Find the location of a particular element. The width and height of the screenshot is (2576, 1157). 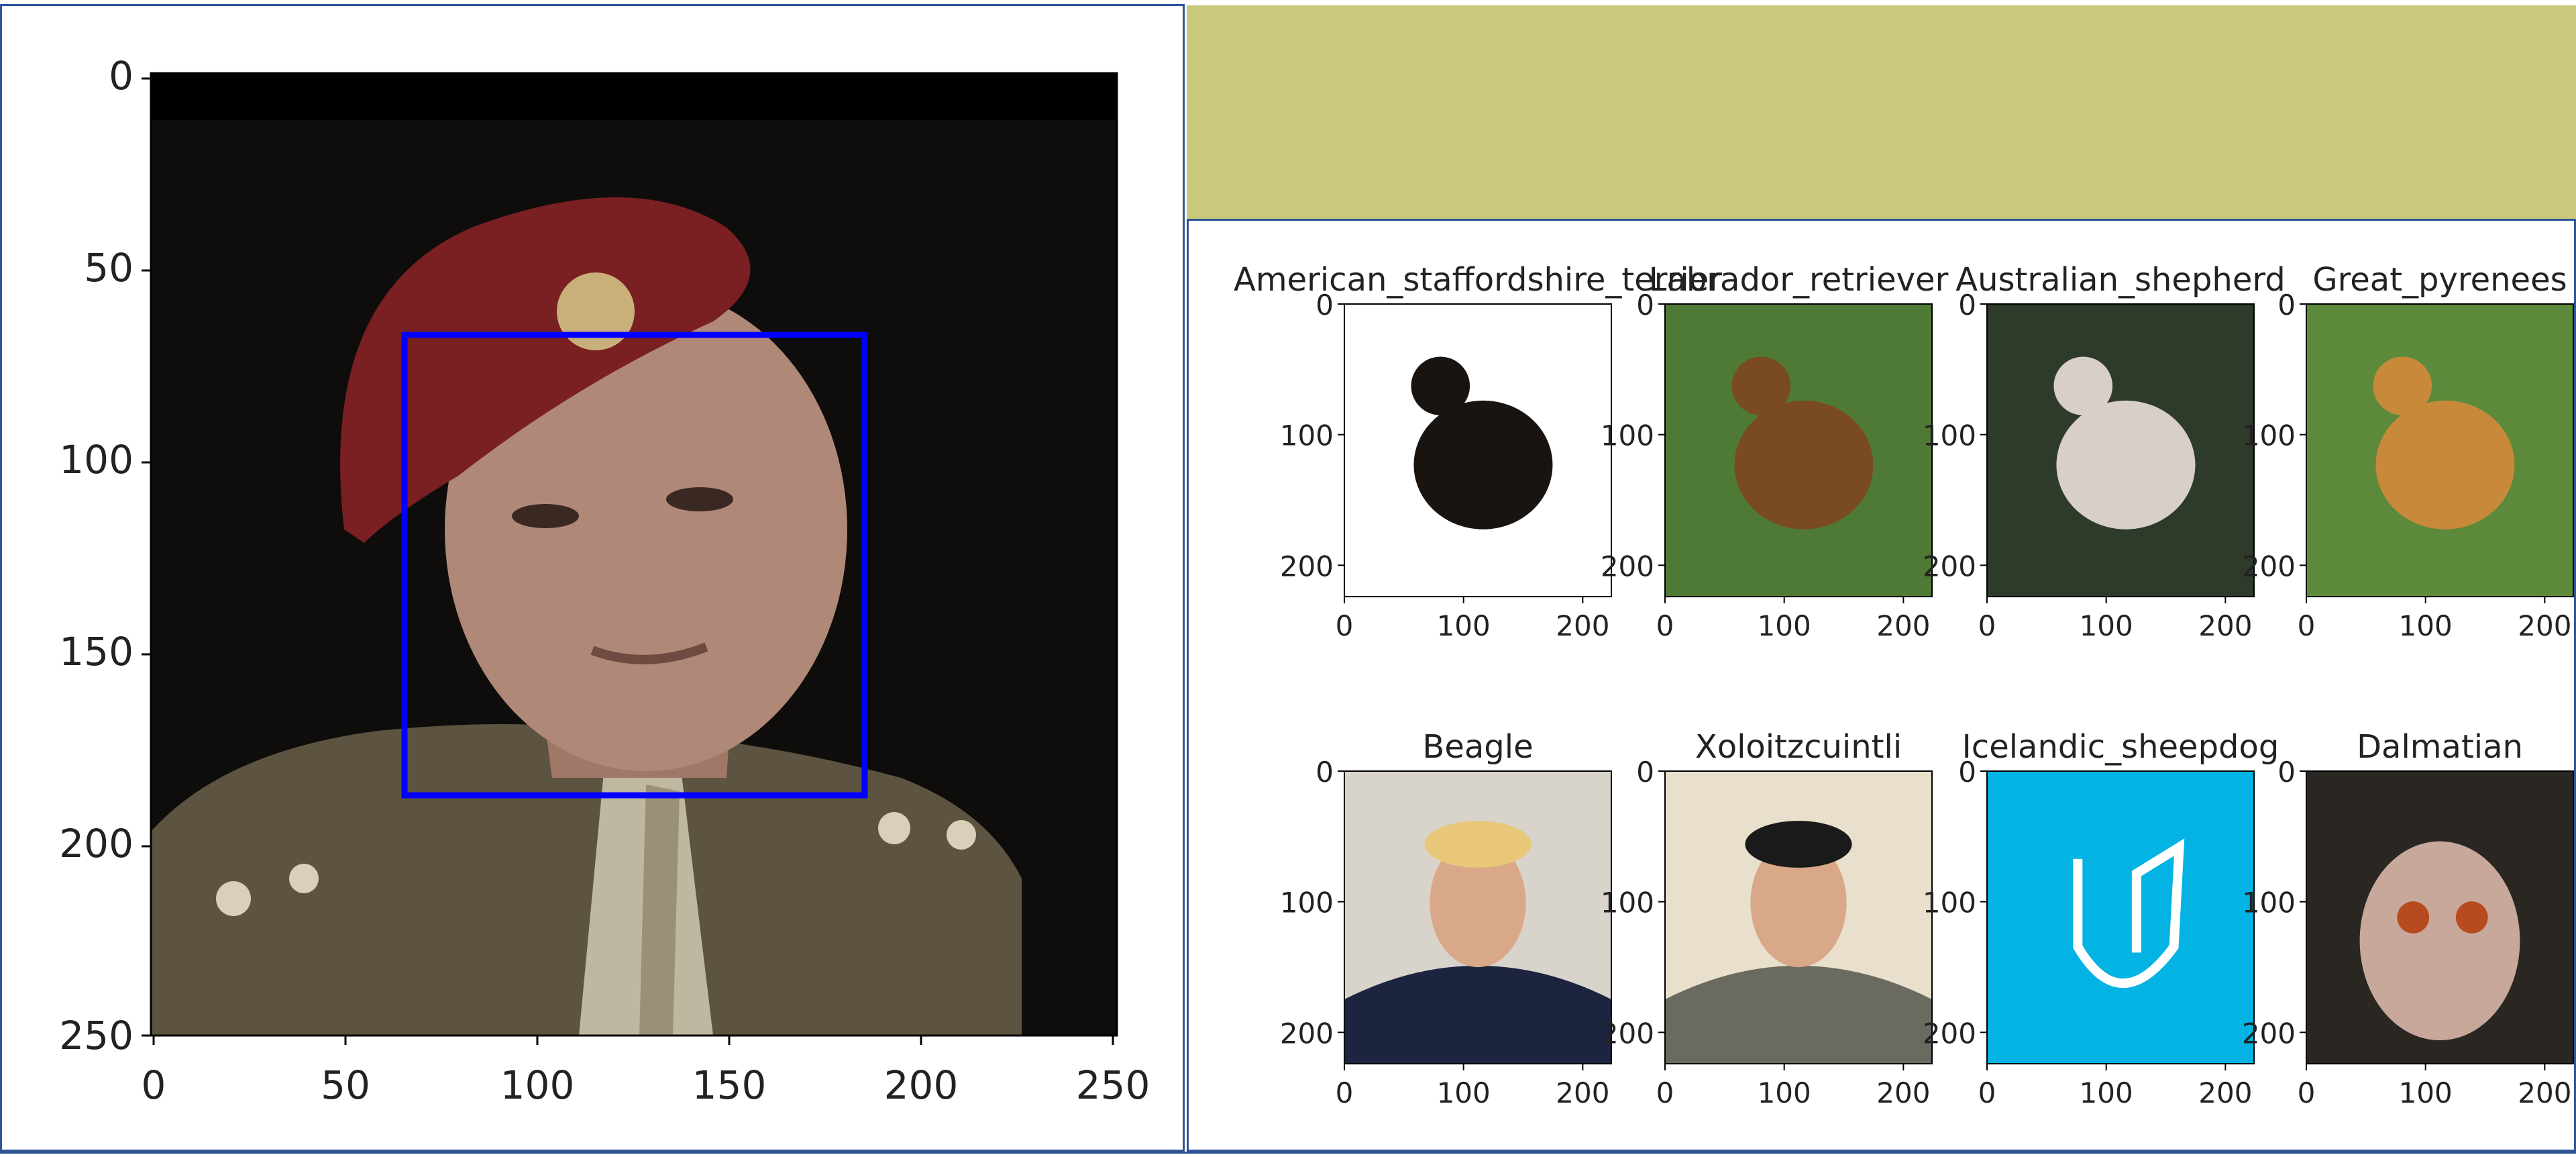

breed-title: Great_pyrenees is located at coordinates (2439, 280).